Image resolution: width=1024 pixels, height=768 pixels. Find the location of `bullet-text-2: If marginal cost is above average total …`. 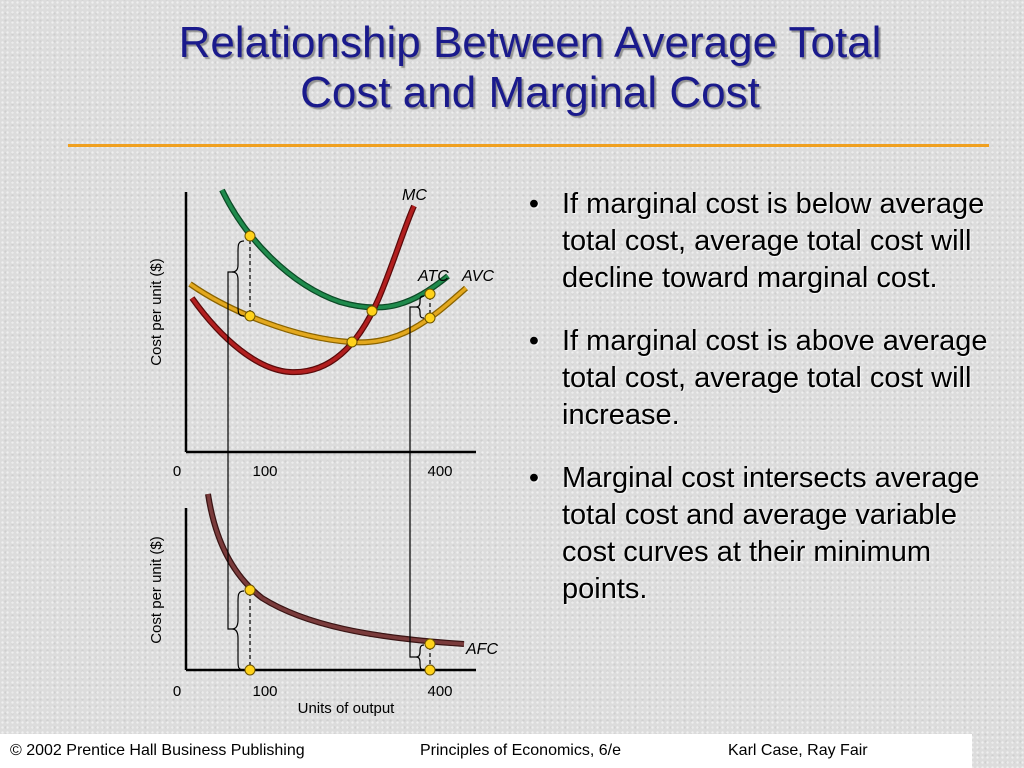

bullet-text-2: If marginal cost is above average total … is located at coordinates (775, 378).